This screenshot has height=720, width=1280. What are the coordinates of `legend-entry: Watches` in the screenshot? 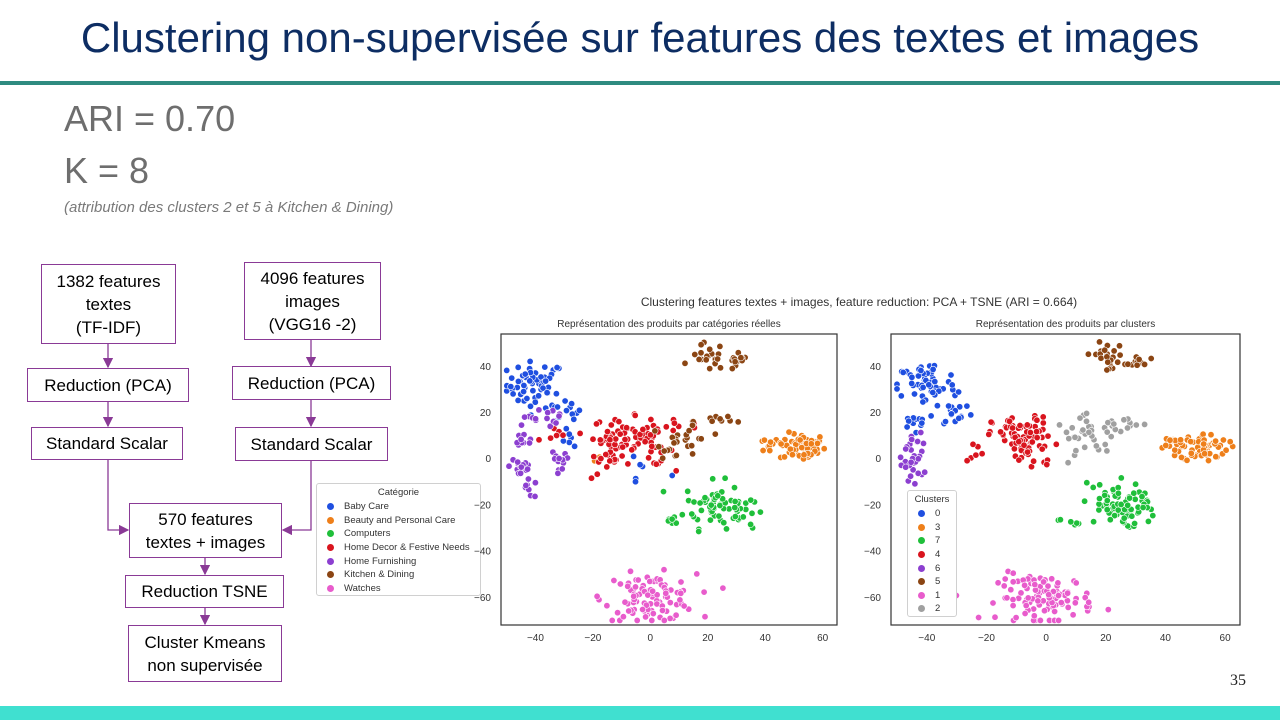 It's located at (398, 589).